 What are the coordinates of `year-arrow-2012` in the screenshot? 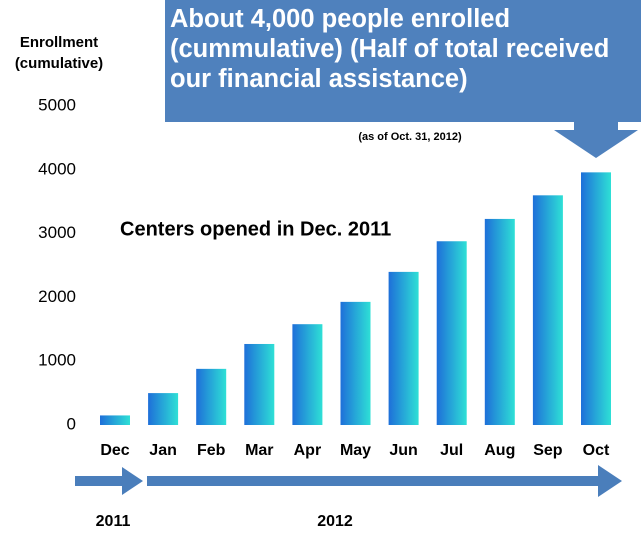 It's located at (384, 481).